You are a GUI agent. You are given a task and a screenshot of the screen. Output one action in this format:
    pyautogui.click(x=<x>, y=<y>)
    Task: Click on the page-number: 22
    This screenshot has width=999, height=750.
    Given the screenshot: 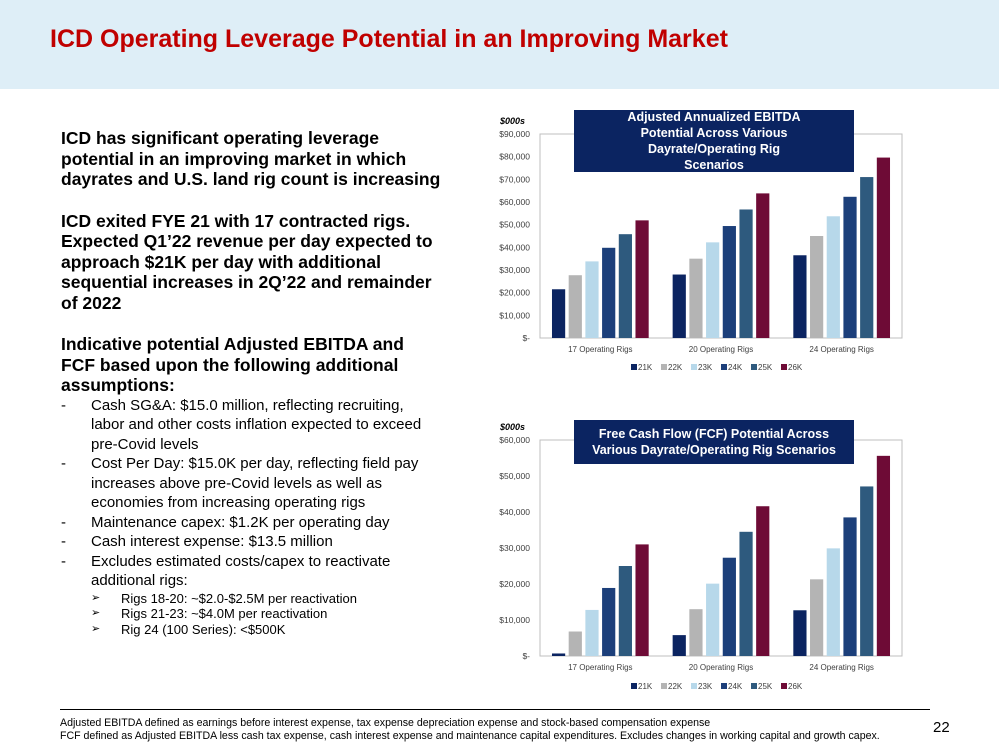 What is the action you would take?
    pyautogui.click(x=941, y=727)
    